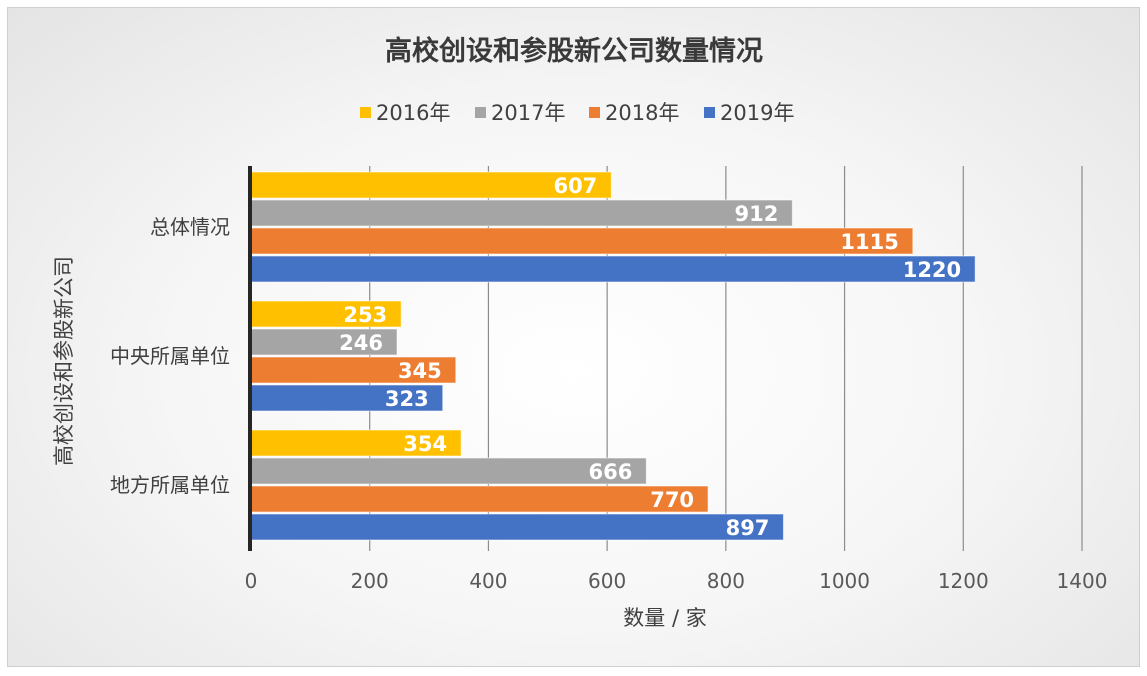 Image resolution: width=1147 pixels, height=676 pixels. What do you see at coordinates (170, 485) in the screenshot?
I see `category-label: 地方所属单位` at bounding box center [170, 485].